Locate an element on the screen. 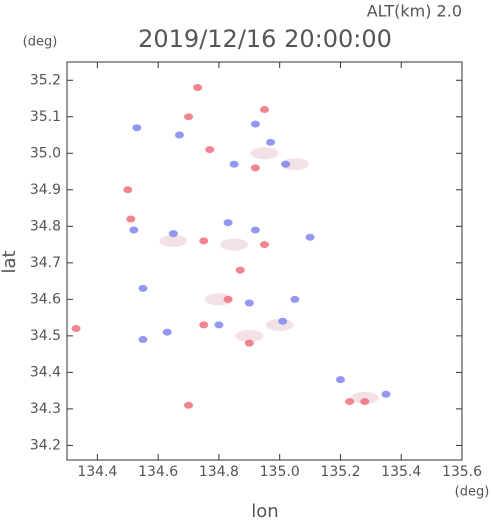  x-tick-label: 135.2 is located at coordinates (340, 472).